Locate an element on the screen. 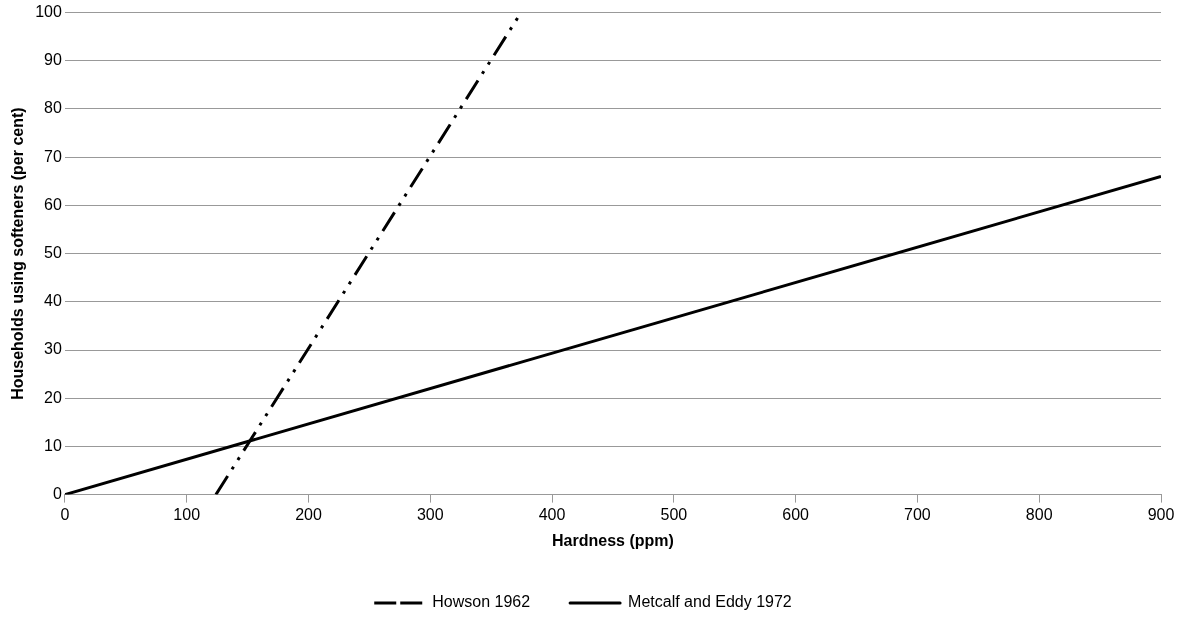  legend-label: Metcalf and Eddy 1972 is located at coordinates (710, 602).